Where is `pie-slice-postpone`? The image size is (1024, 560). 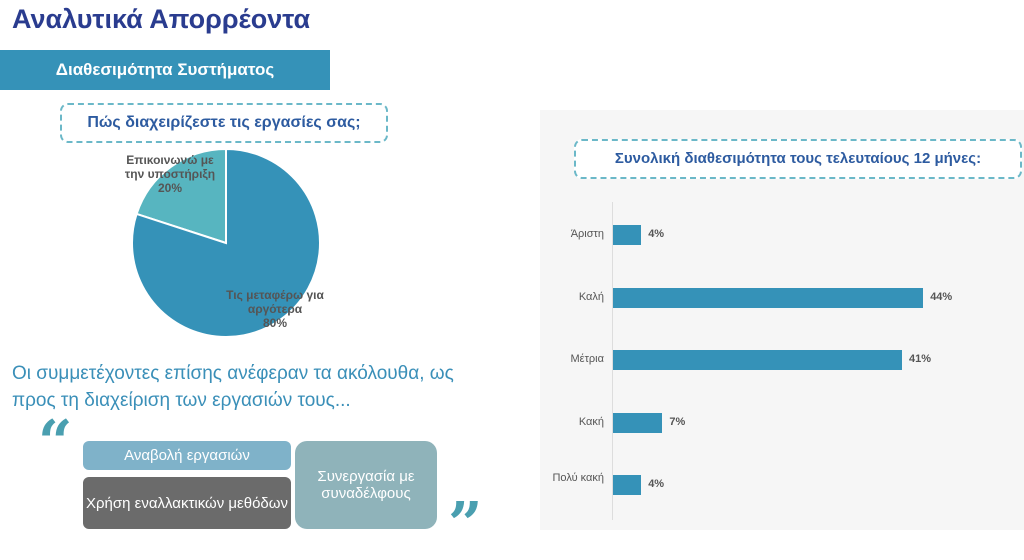 pie-slice-postpone is located at coordinates (226, 242).